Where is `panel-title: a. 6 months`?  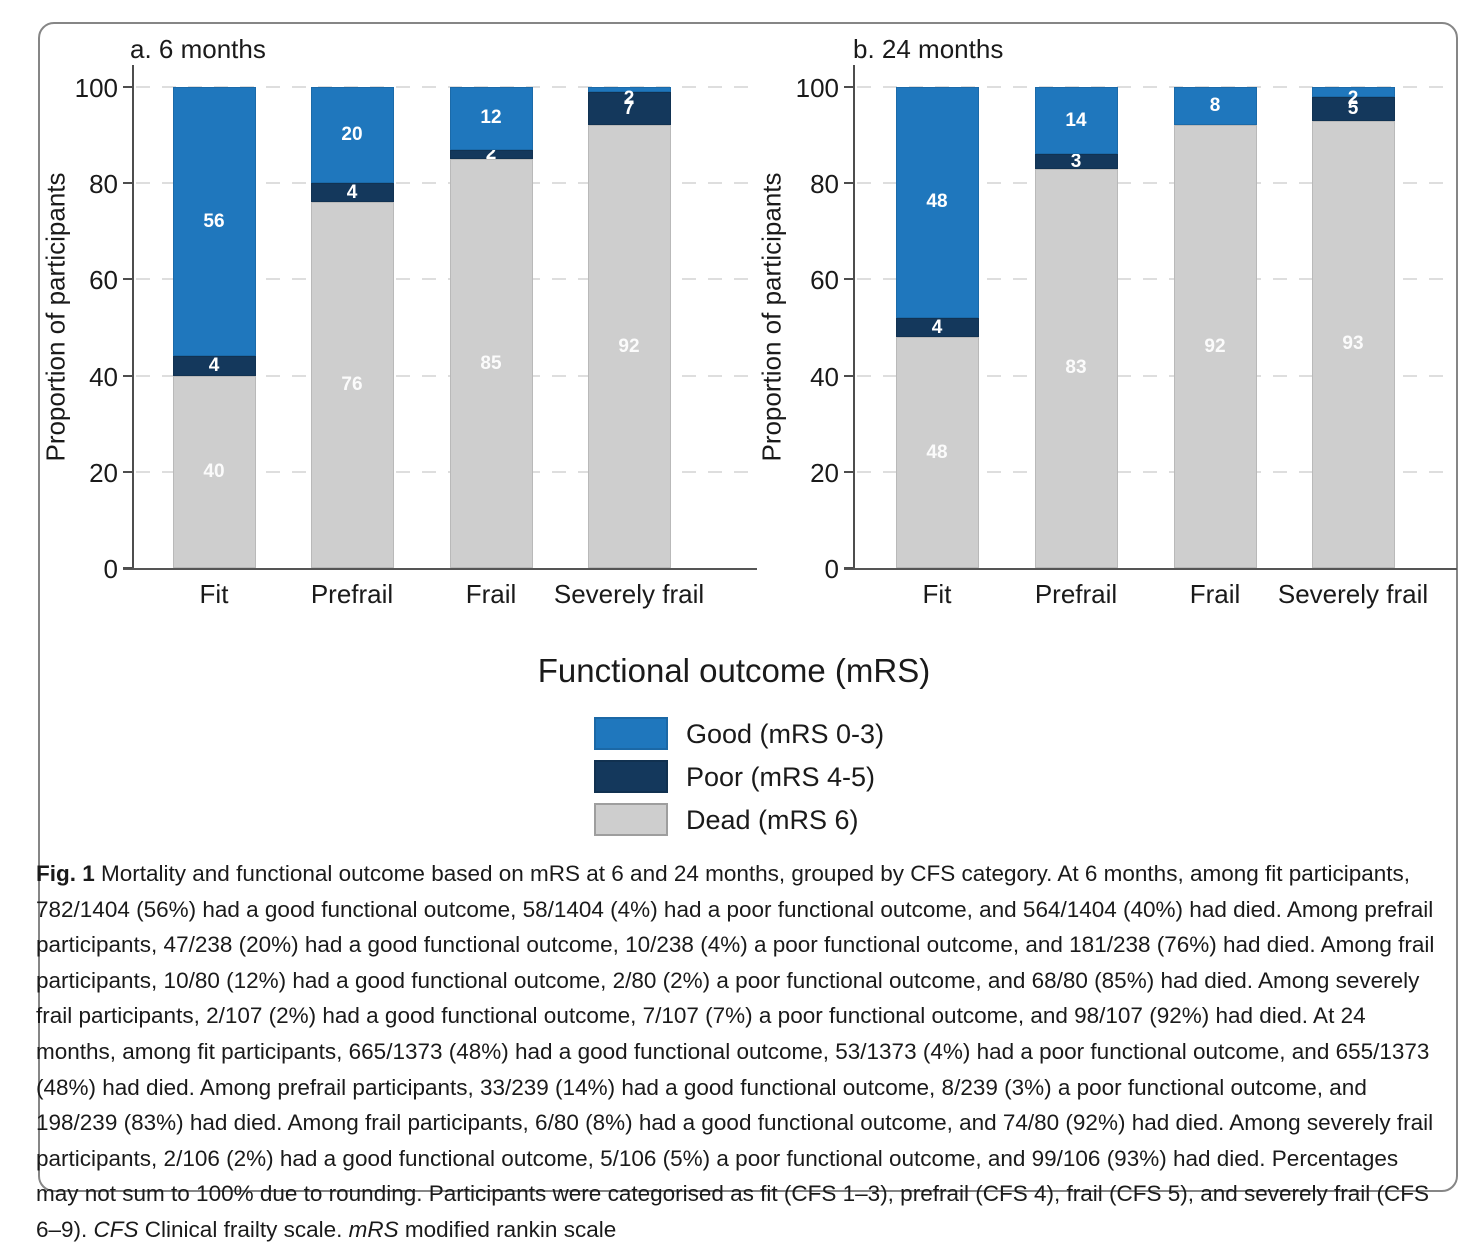
panel-title: a. 6 months is located at coordinates (198, 49).